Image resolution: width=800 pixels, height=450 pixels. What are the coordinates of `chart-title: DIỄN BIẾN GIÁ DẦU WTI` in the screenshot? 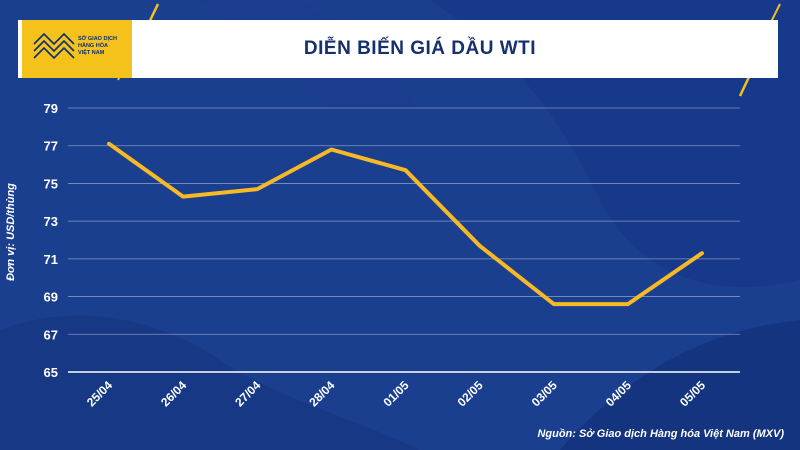 It's located at (420, 48).